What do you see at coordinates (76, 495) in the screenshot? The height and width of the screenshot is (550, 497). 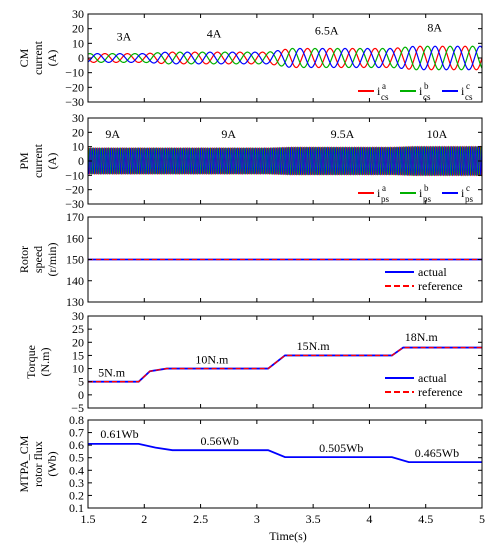 I see `y-tick-label: 0.2` at bounding box center [76, 495].